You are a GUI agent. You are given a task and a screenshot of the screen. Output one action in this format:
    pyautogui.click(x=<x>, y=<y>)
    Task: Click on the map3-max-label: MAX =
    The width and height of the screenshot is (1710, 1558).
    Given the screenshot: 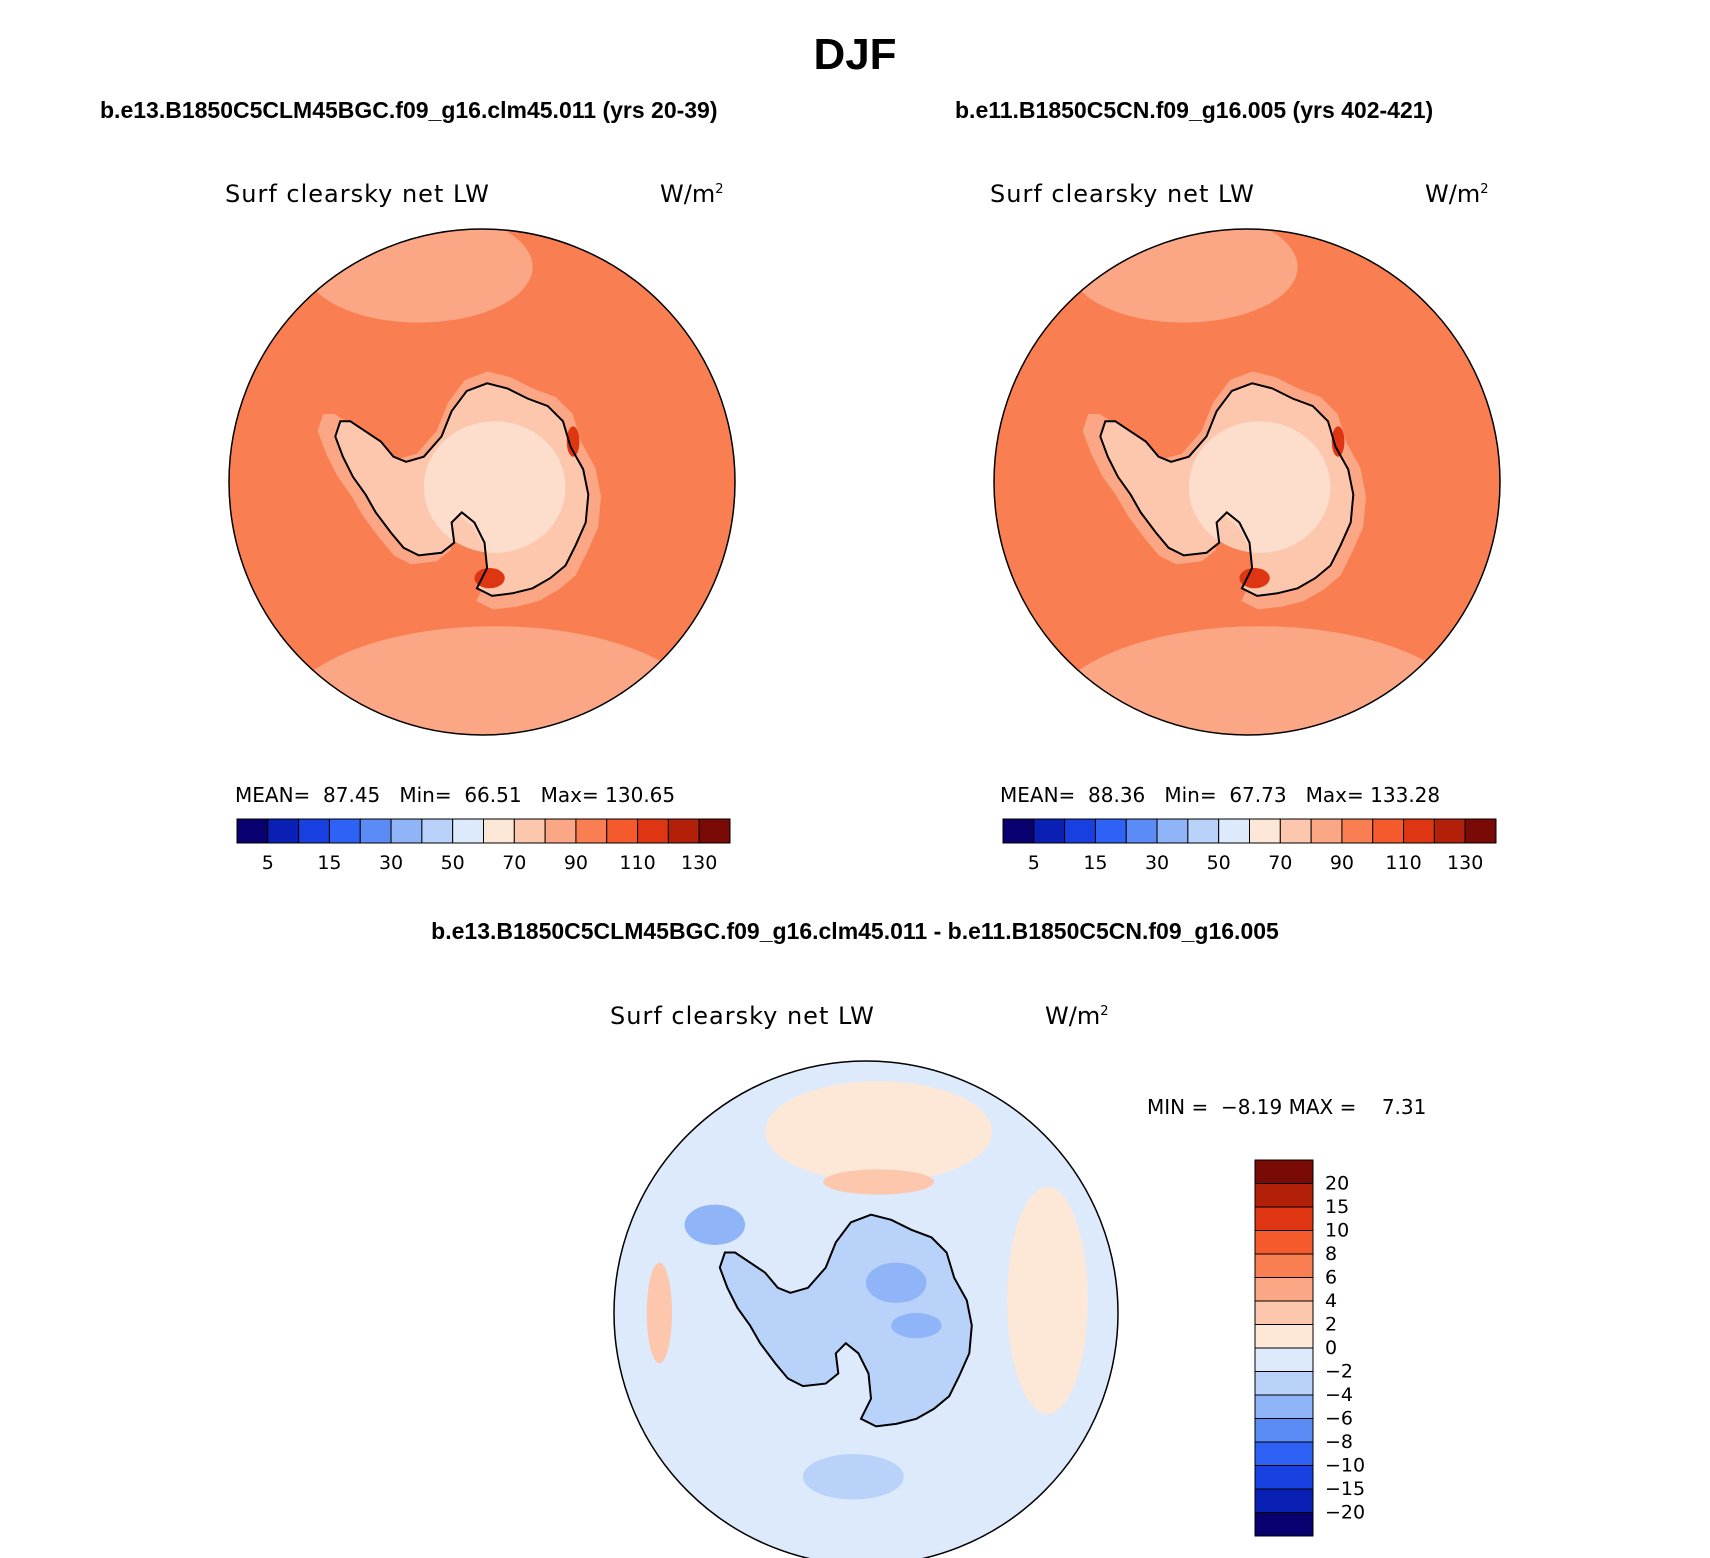 What is the action you would take?
    pyautogui.click(x=1322, y=1107)
    